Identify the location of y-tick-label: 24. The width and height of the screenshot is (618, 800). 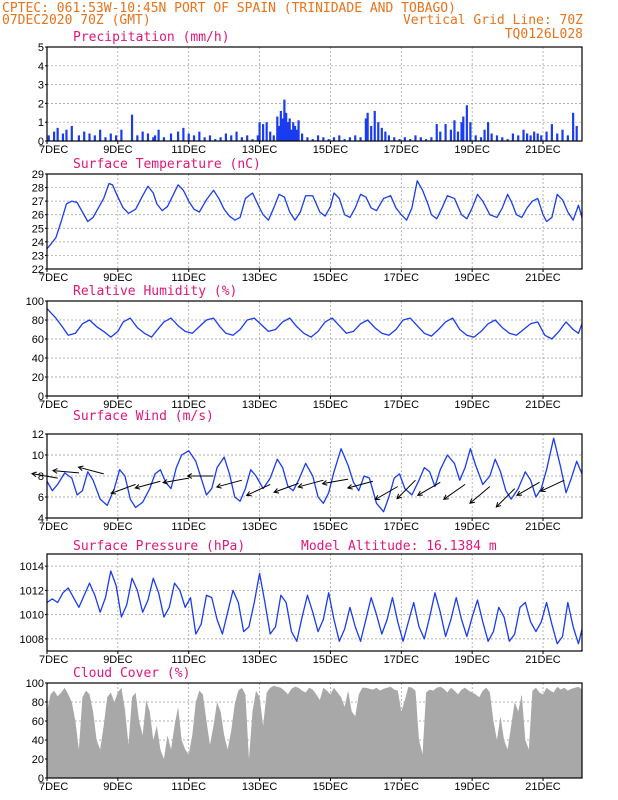
(38, 243).